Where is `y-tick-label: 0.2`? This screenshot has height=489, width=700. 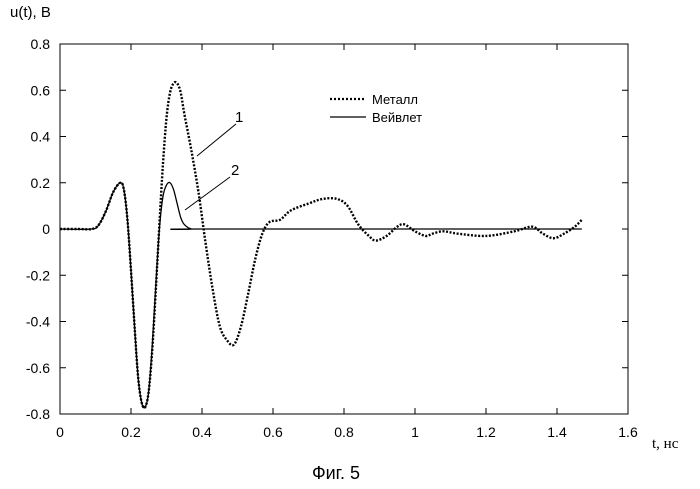
y-tick-label: 0.2 is located at coordinates (41, 183).